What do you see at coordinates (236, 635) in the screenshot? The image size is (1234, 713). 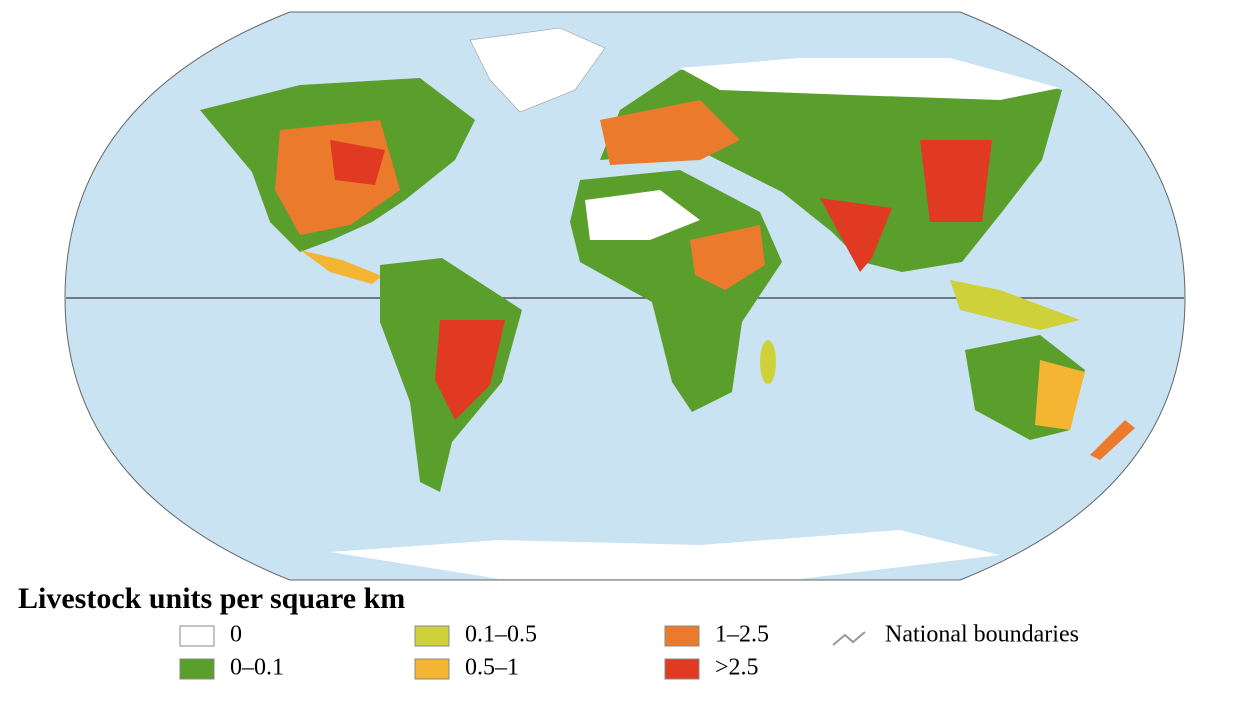 I see `legend-label: 0` at bounding box center [236, 635].